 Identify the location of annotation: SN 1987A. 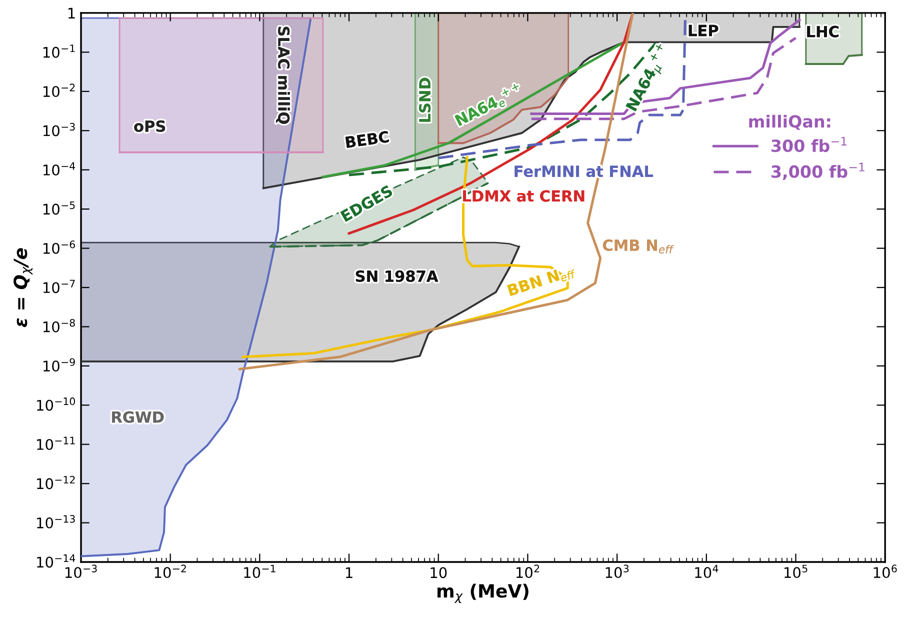
(397, 276).